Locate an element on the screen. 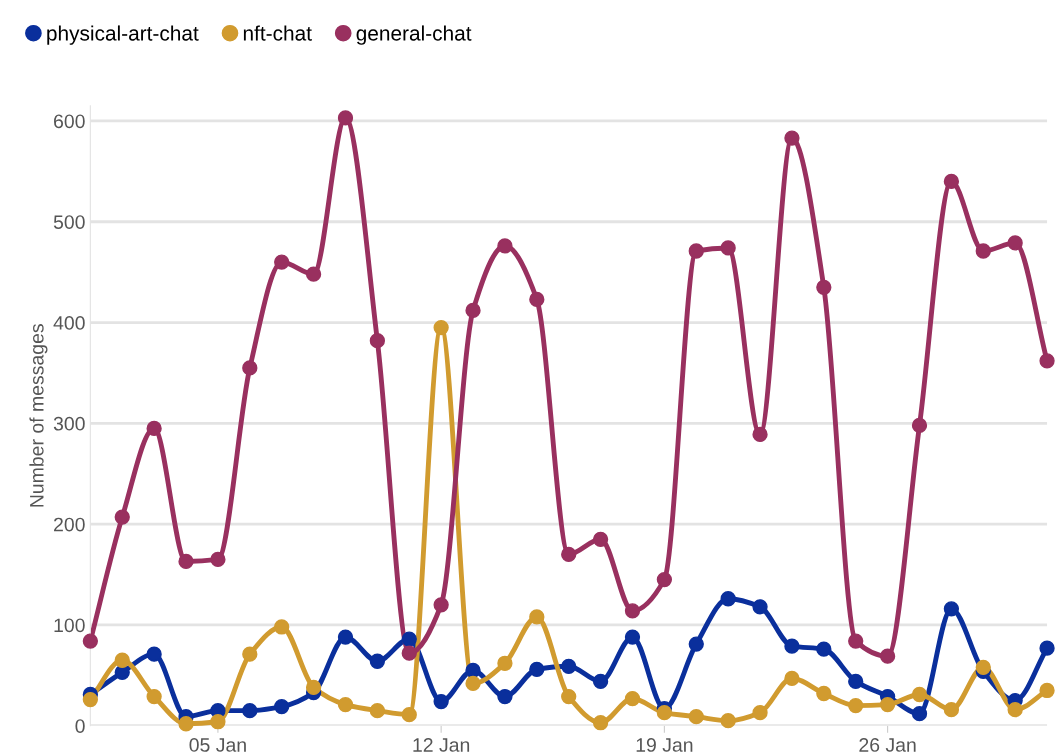 The width and height of the screenshot is (1063, 756). y-tick-label: 500 is located at coordinates (69, 222).